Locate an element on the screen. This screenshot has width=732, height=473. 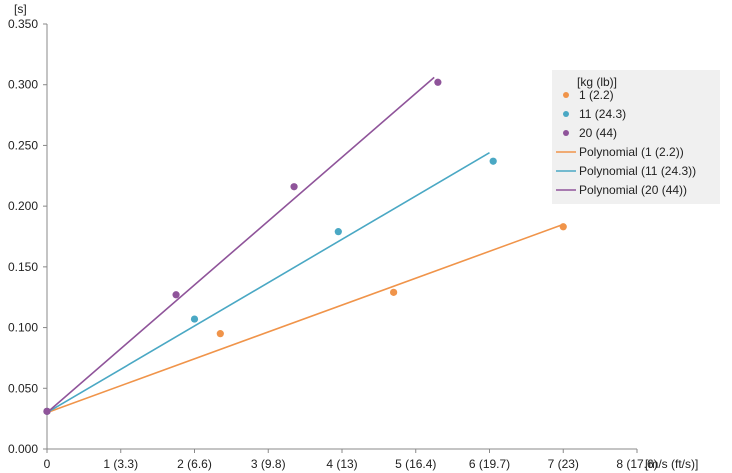
y-tick-label: 0.250 is located at coordinates (23, 145).